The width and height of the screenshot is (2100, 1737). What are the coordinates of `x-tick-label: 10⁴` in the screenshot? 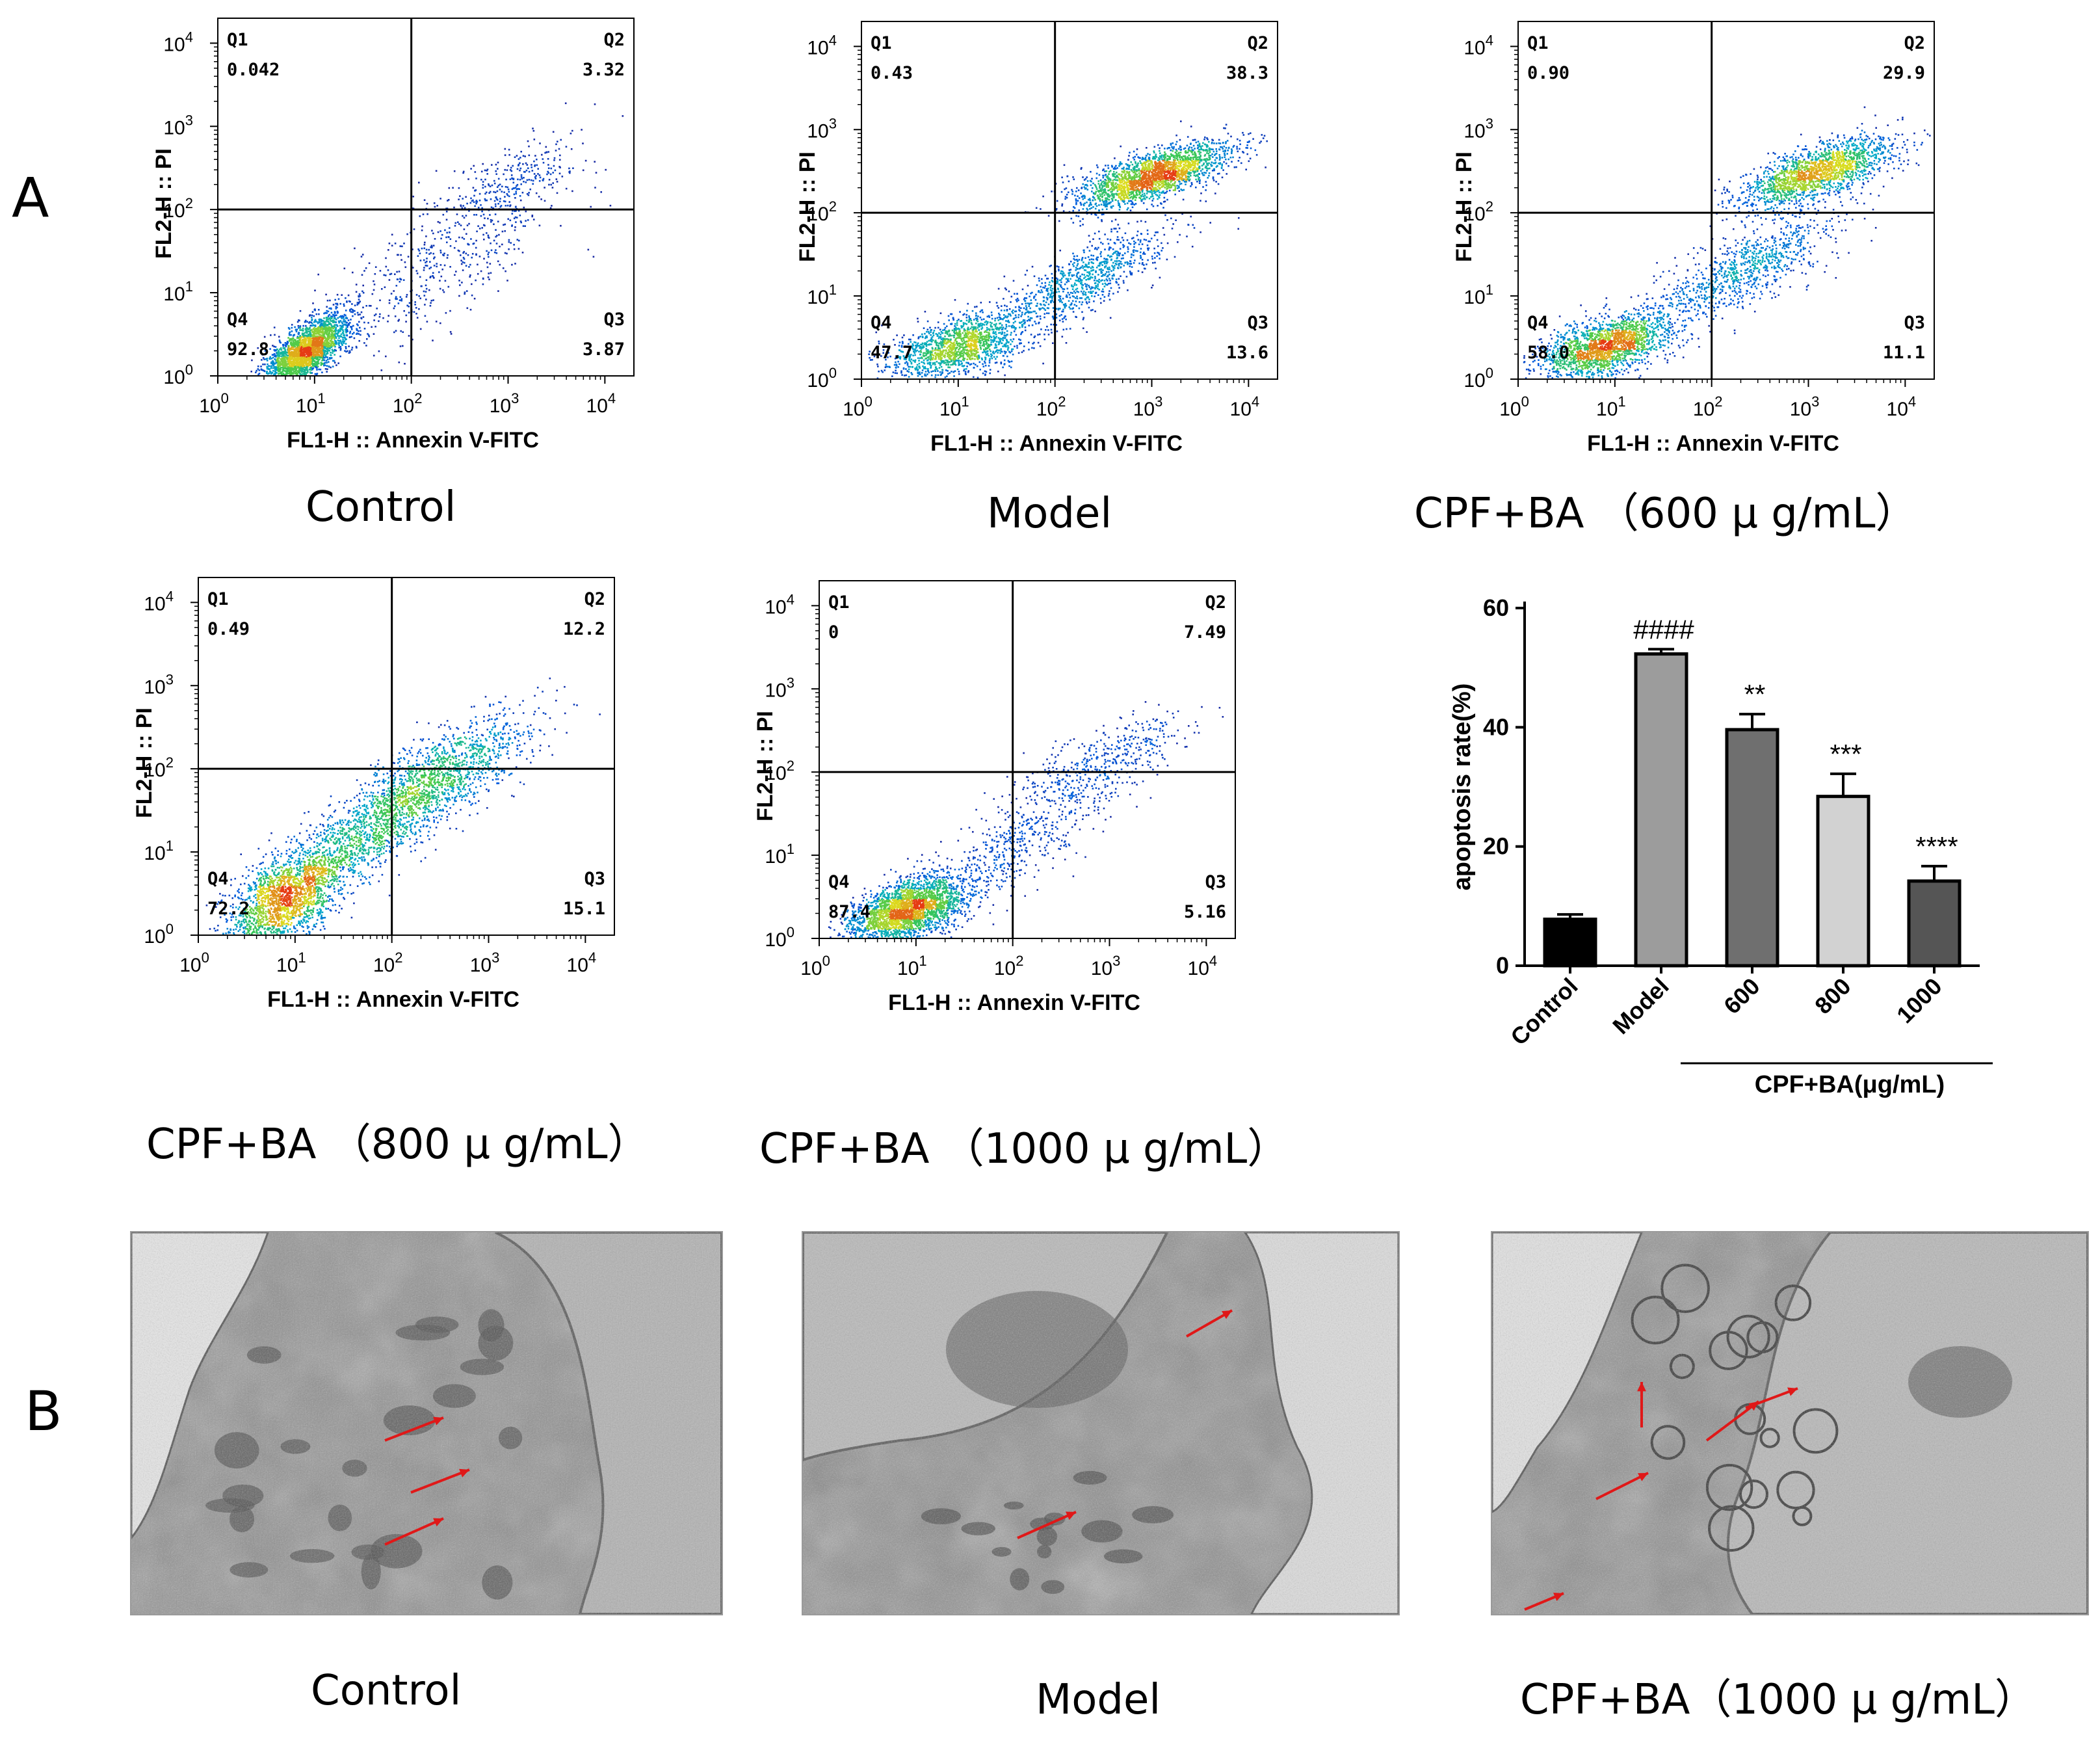 It's located at (1902, 406).